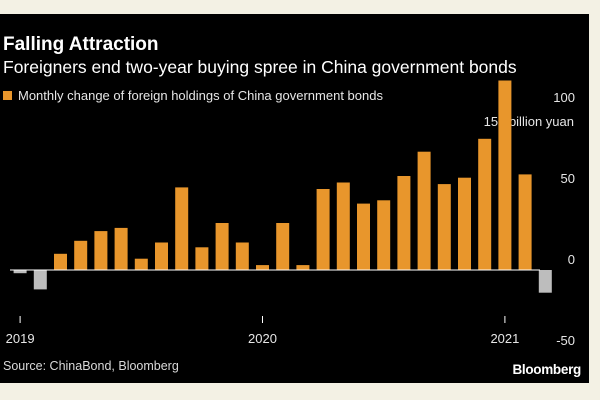  What do you see at coordinates (91, 366) in the screenshot?
I see `source-note: Source: ChinaBond, Bloomberg` at bounding box center [91, 366].